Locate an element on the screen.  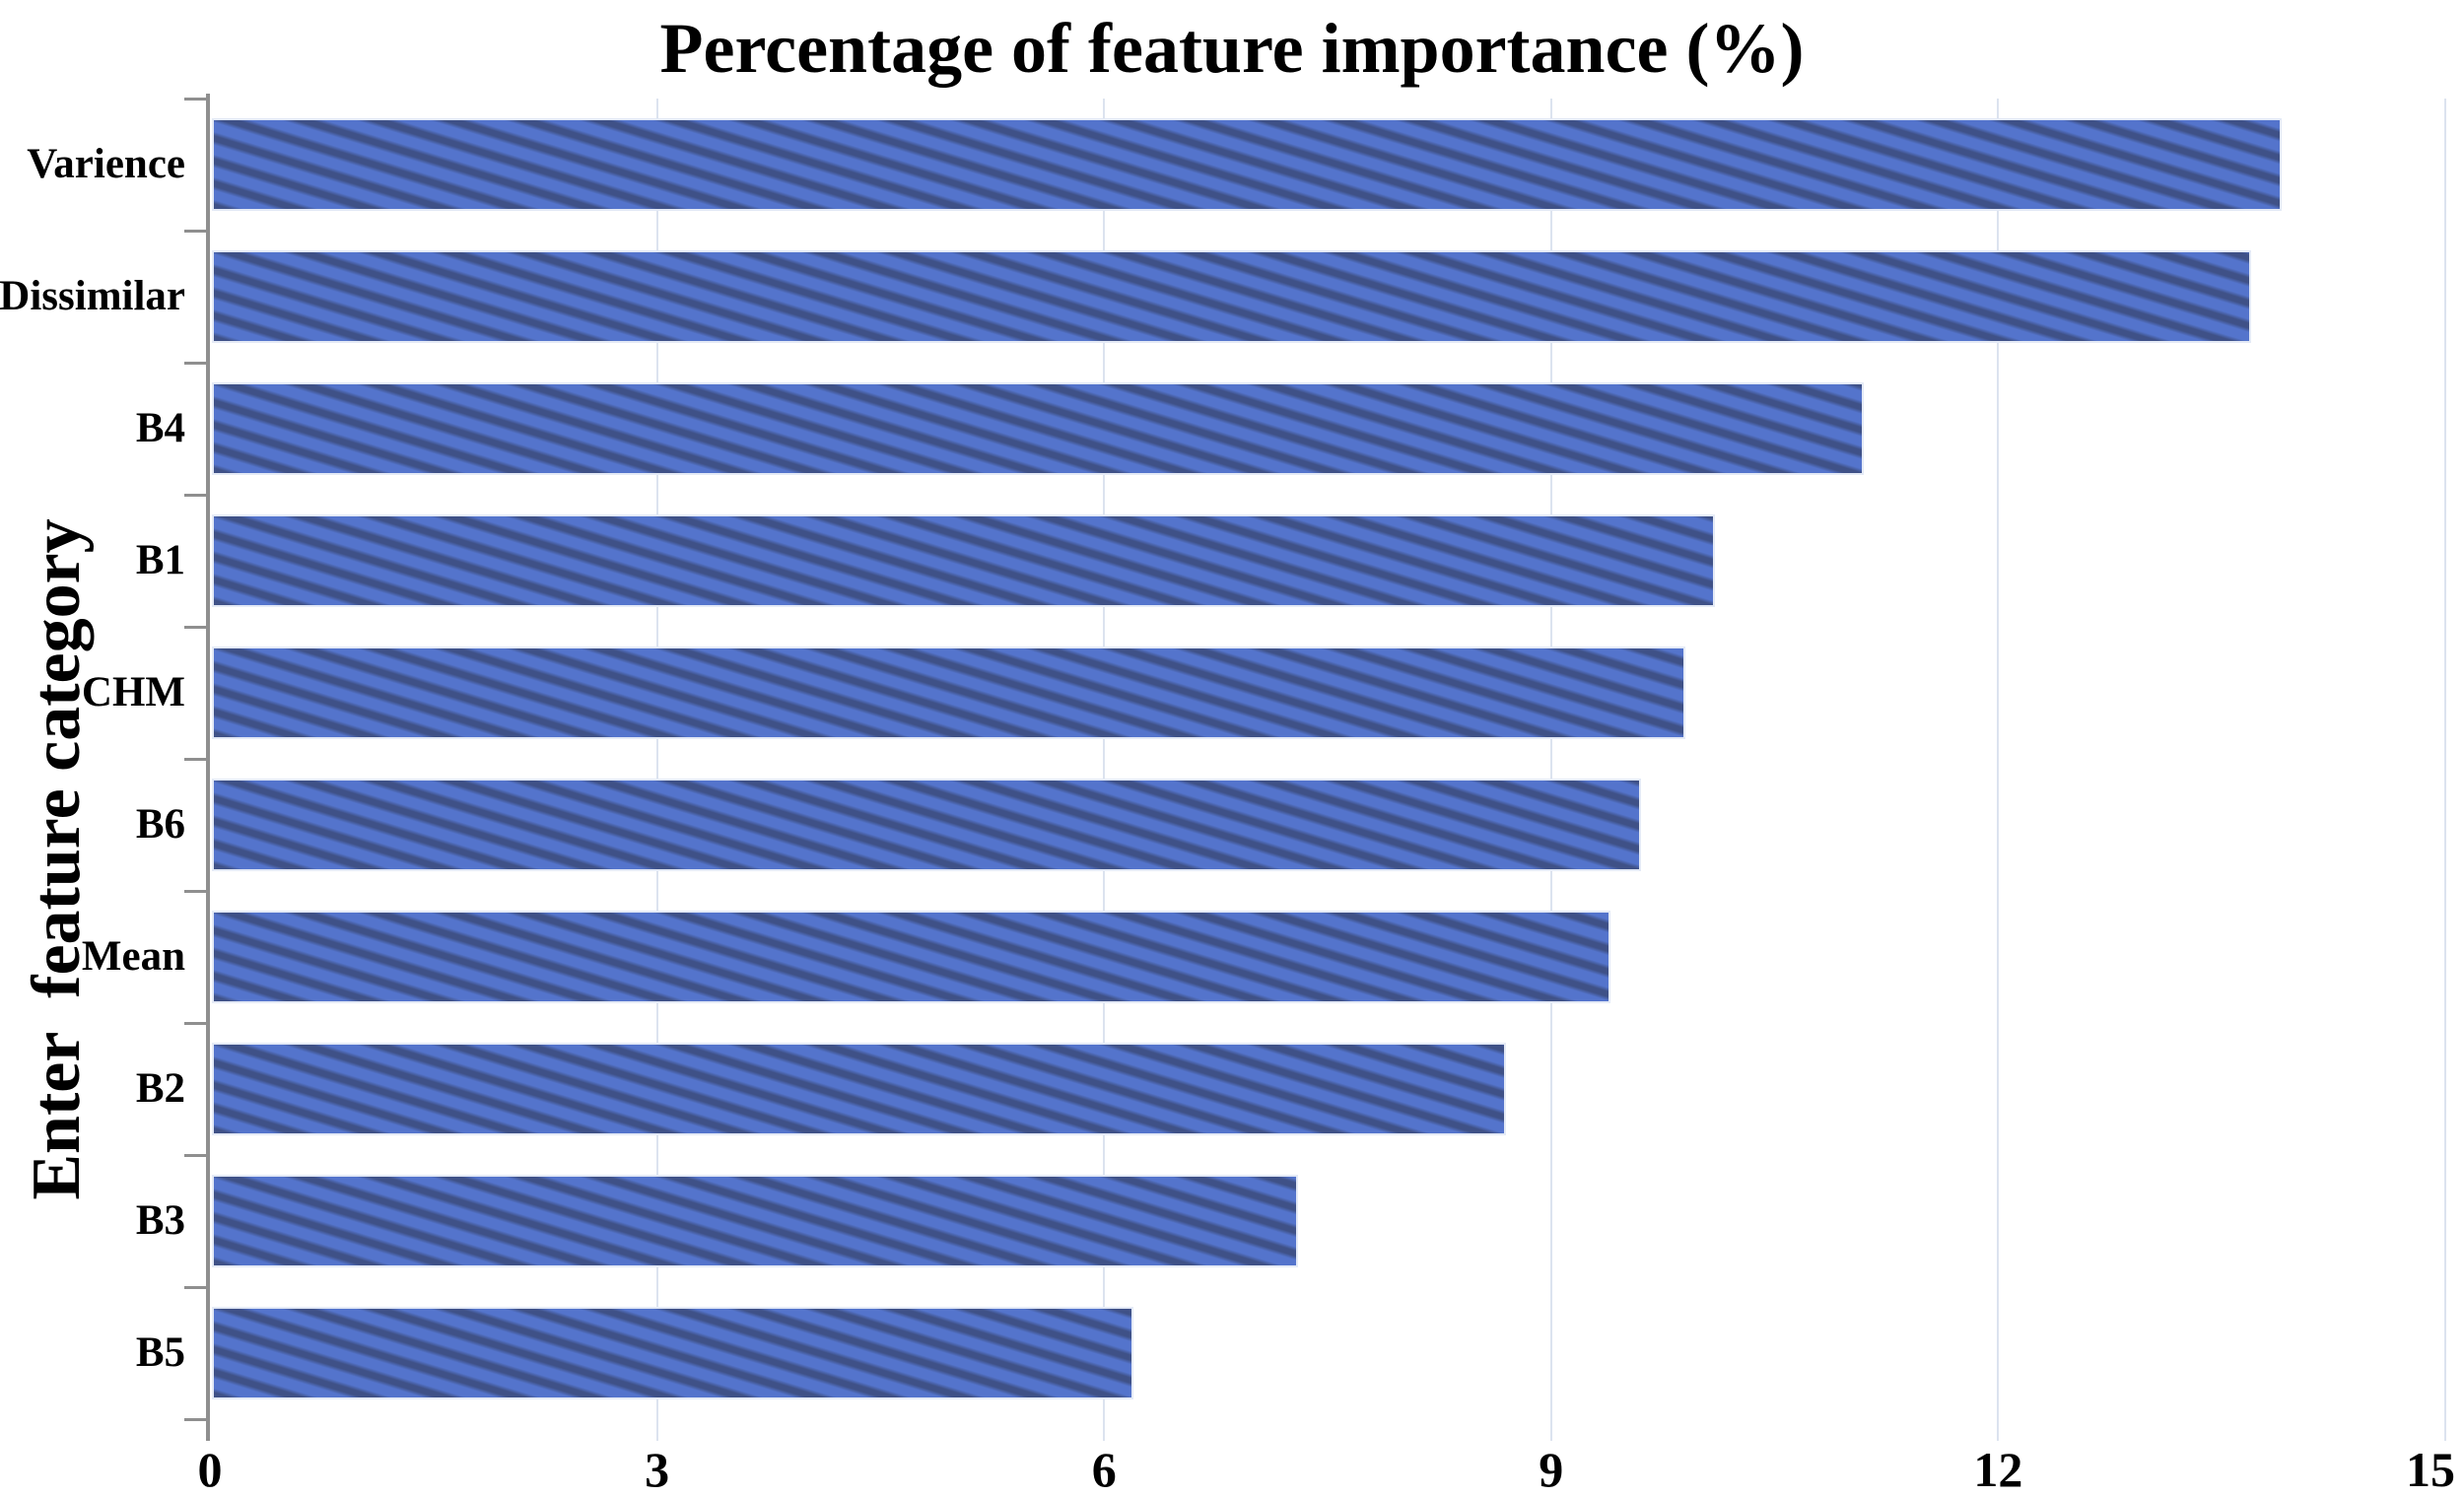
bar-B2 is located at coordinates (859, 1089).